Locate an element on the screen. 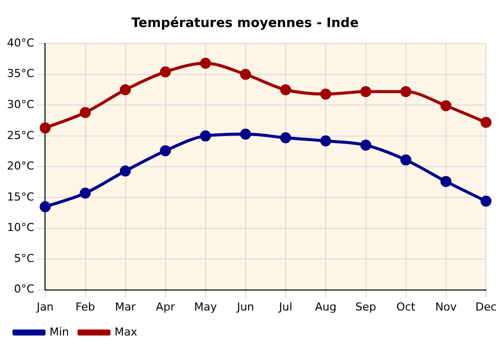 The width and height of the screenshot is (500, 350). legend-label: Min is located at coordinates (60, 331).